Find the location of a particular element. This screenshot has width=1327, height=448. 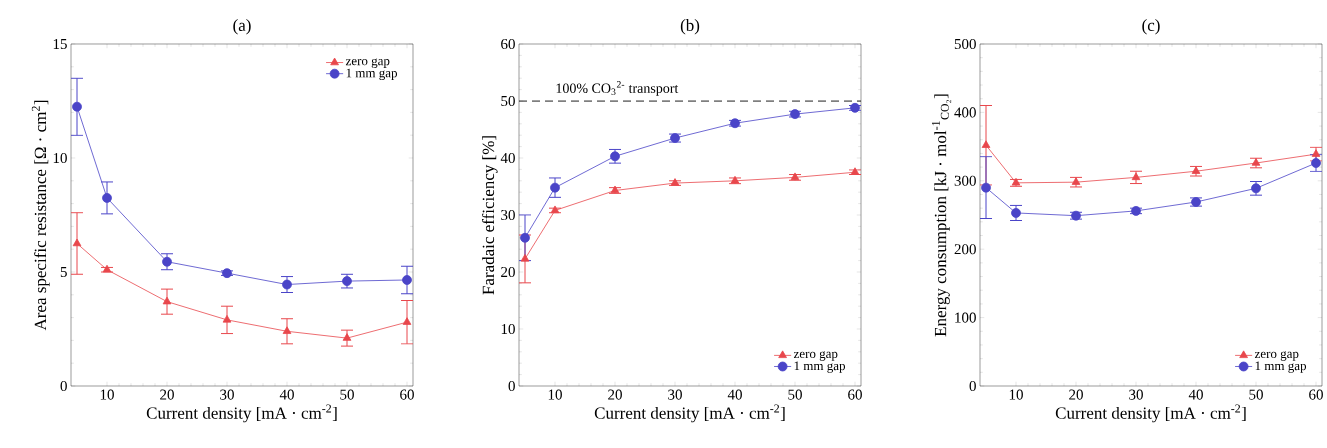

y-tick-label: 100 is located at coordinates (965, 317).